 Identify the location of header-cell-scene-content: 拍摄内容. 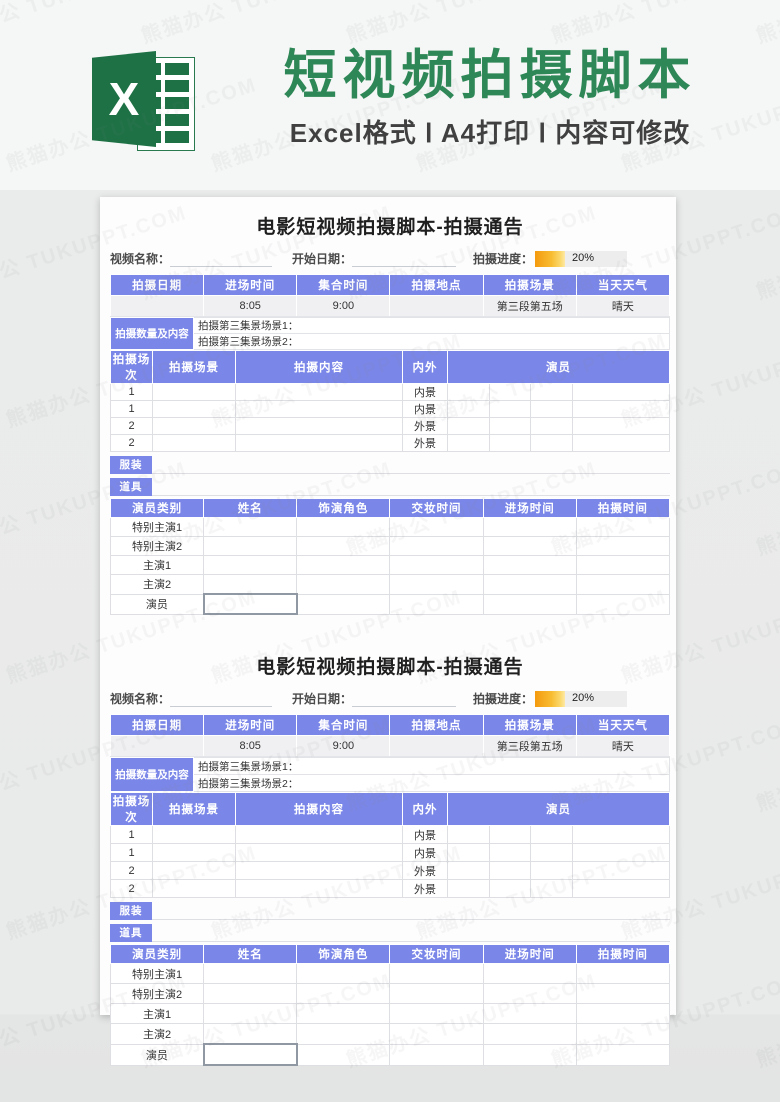
(319, 809).